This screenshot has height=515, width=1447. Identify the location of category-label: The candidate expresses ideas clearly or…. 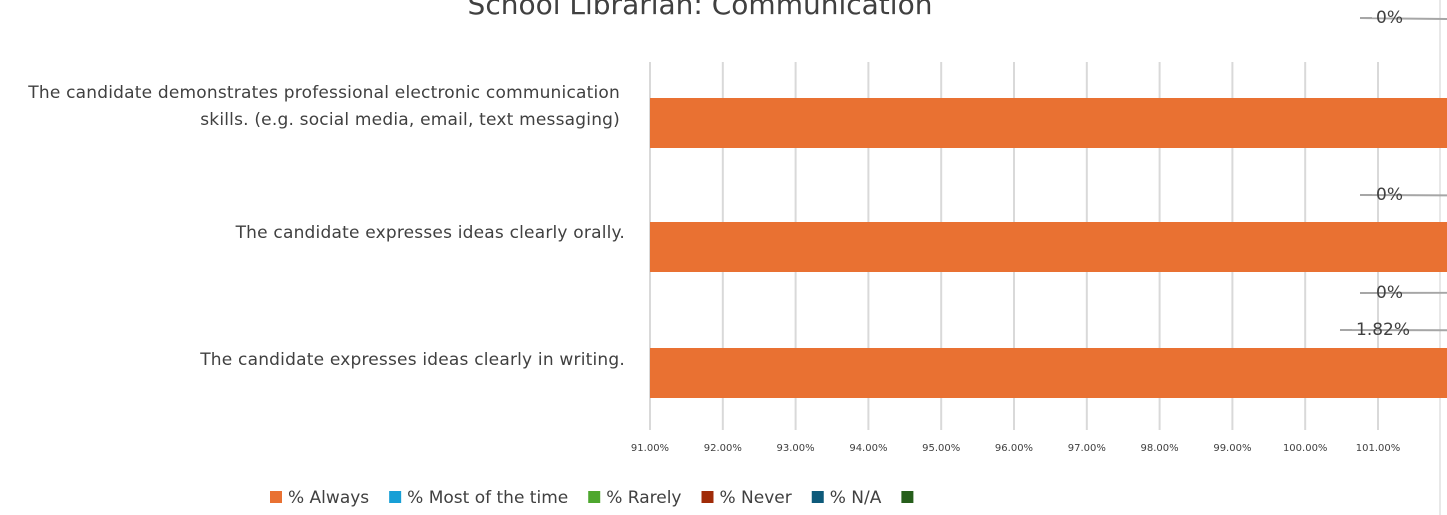
(430, 233).